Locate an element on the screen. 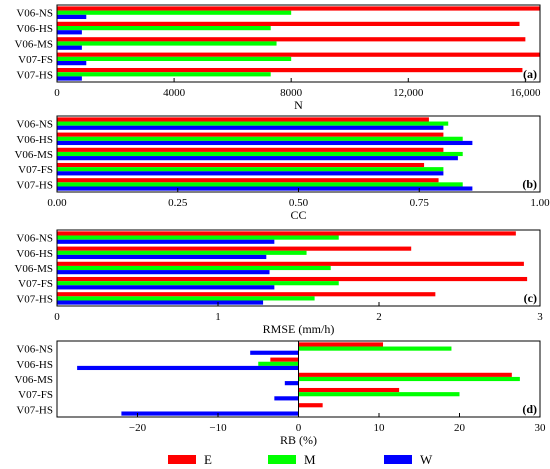  legend-label-M: M is located at coordinates (310, 459).